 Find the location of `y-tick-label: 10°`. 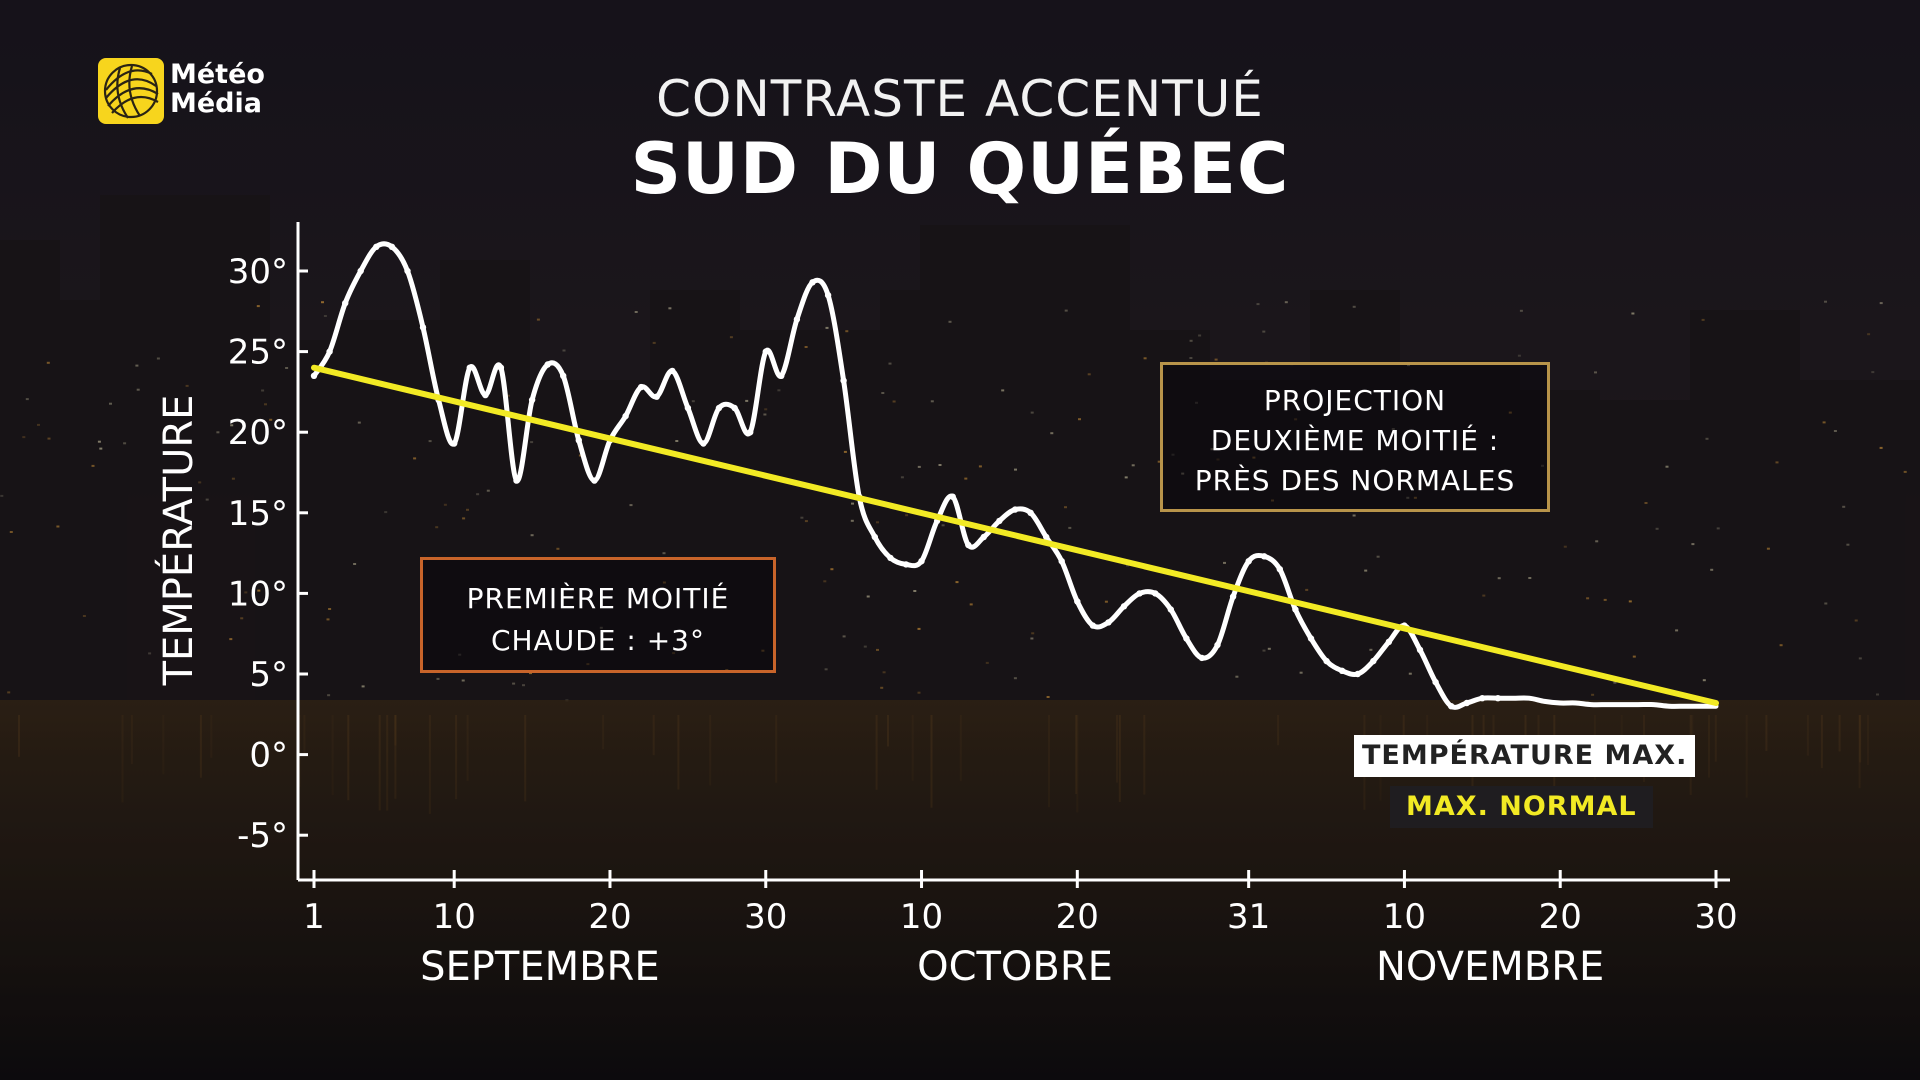

y-tick-label: 10° is located at coordinates (258, 594).